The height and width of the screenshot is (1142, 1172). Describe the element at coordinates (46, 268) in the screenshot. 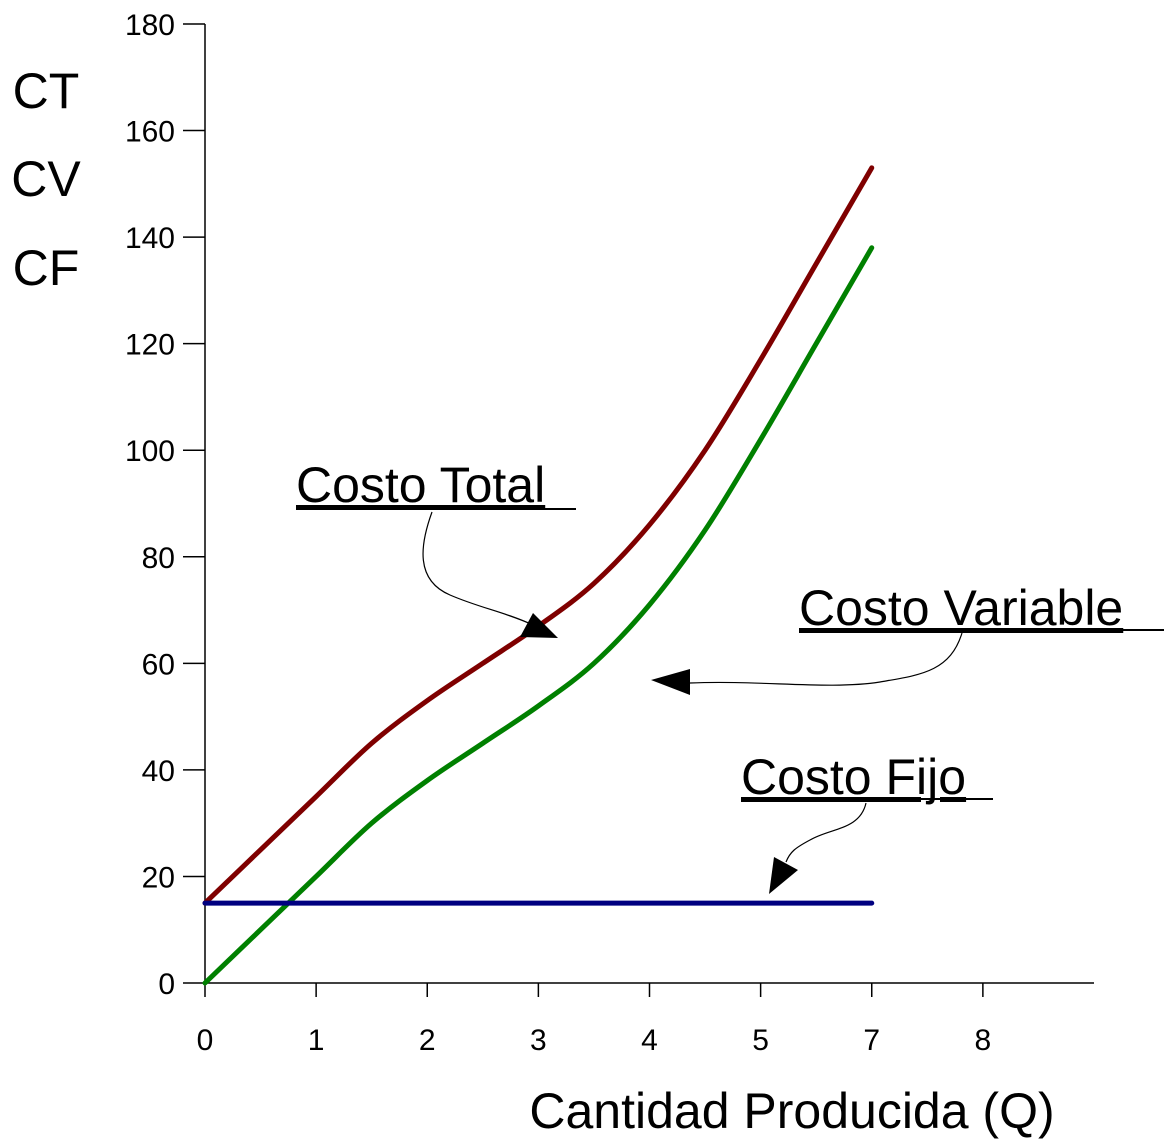

I see `y-axis-title-line-3: CF` at that location.